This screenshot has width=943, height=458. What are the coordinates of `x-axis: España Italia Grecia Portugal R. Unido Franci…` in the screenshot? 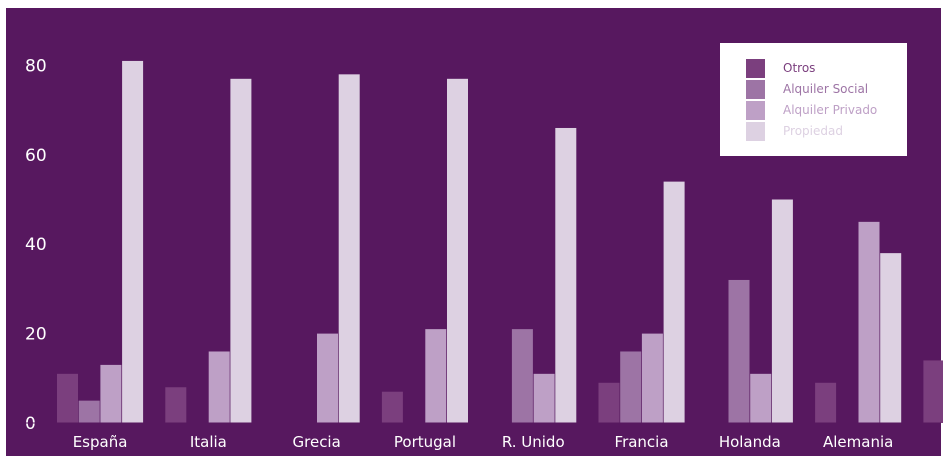 It's located at (508, 442).